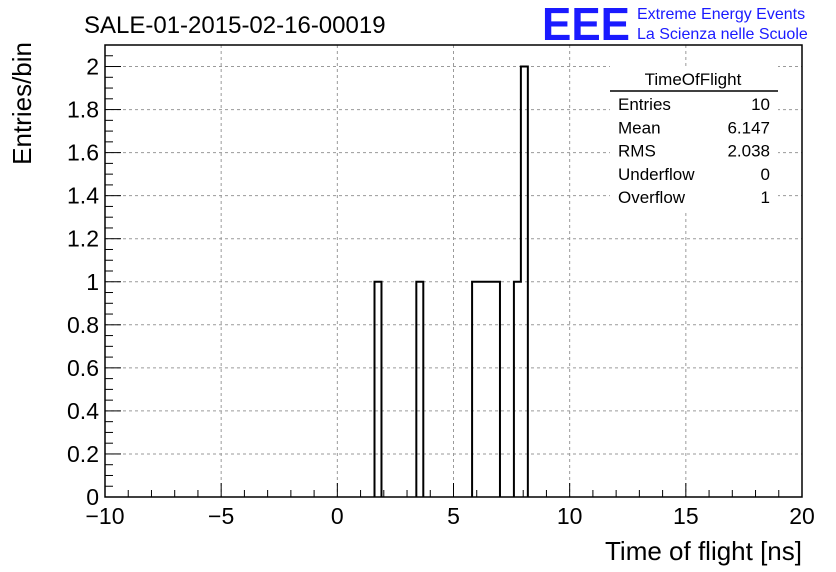  What do you see at coordinates (235, 25) in the screenshot?
I see `chart-title: SALE-01-2015-02-16-00019` at bounding box center [235, 25].